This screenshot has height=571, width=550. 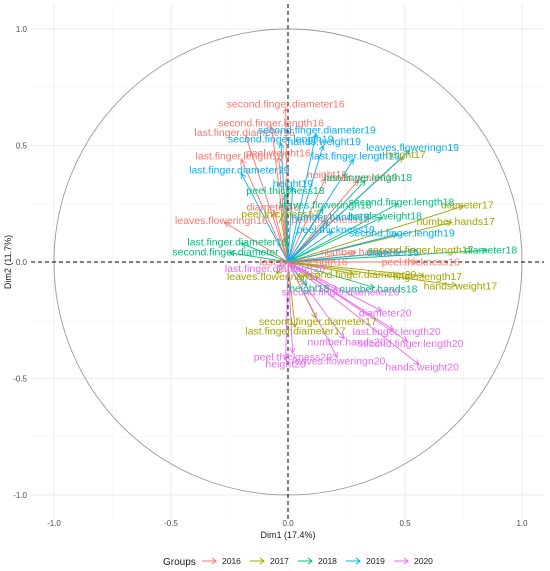 I want to click on variable-label: leaves.floweringn16, so click(x=221, y=221).